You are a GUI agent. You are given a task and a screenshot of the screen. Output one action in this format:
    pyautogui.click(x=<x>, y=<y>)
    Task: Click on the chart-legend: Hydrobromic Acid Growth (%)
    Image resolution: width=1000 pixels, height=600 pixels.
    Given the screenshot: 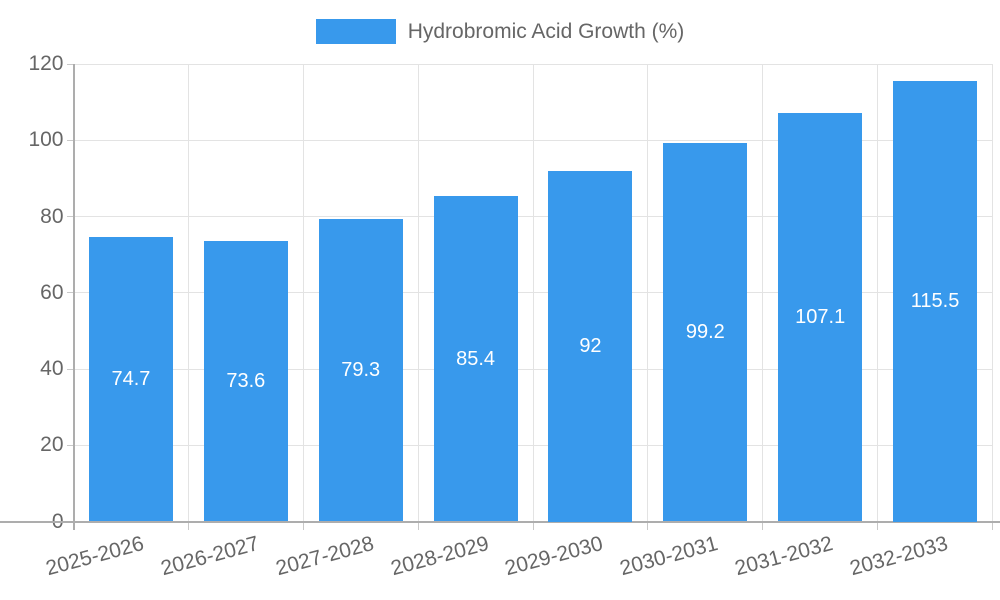 What is the action you would take?
    pyautogui.click(x=500, y=31)
    